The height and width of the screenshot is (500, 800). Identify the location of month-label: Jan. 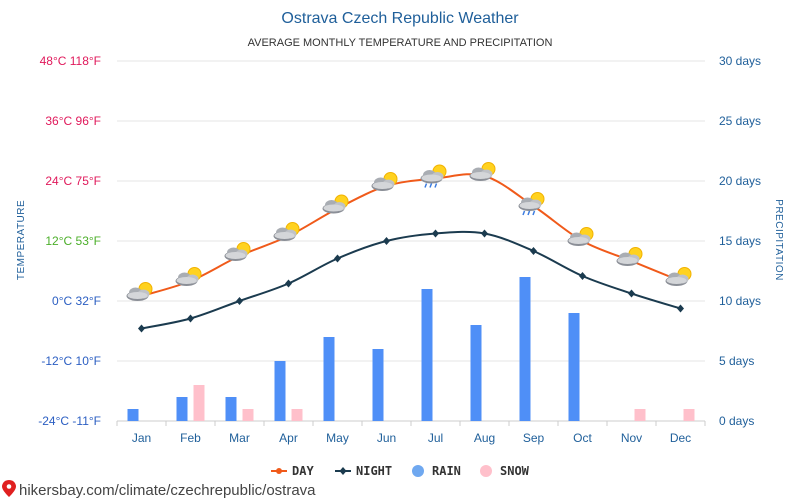
(141, 438).